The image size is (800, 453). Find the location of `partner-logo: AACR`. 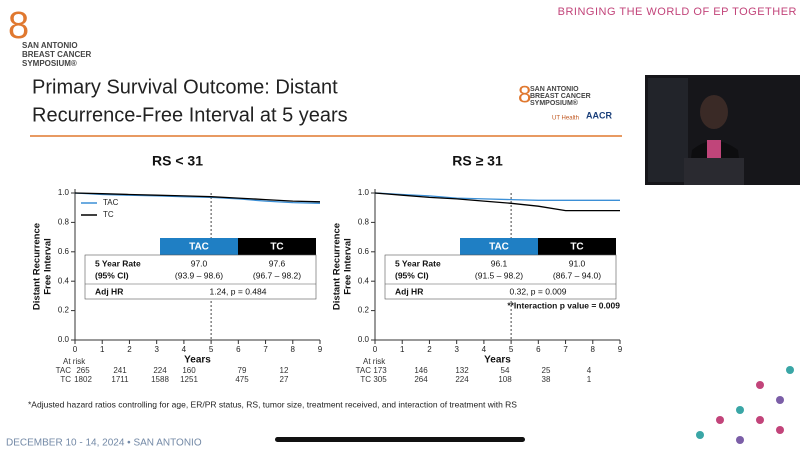

partner-logo: AACR is located at coordinates (599, 115).